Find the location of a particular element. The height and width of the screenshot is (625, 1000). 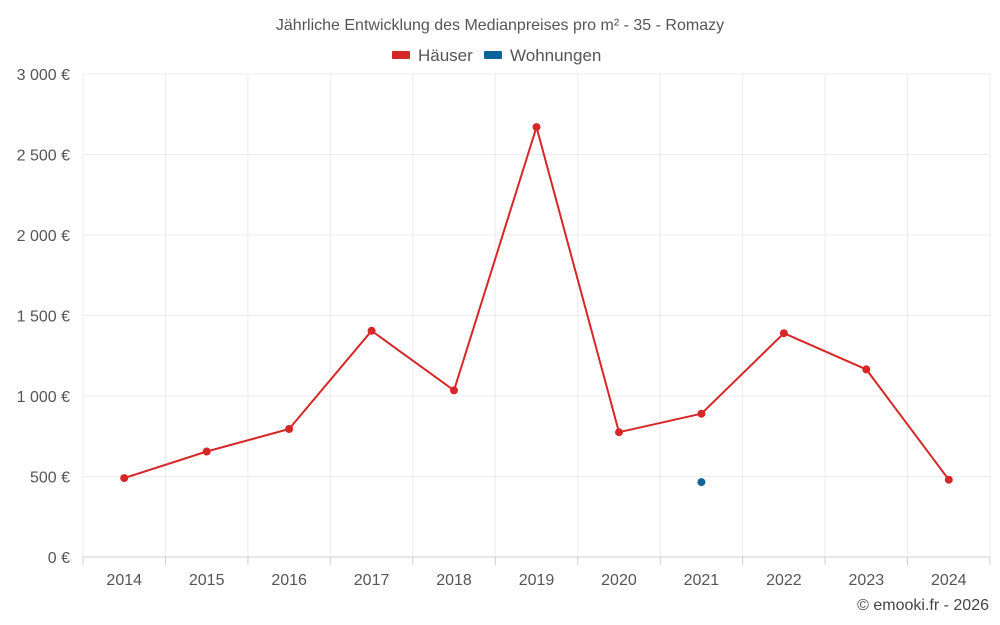

x-tick-label: 2023 is located at coordinates (867, 580).